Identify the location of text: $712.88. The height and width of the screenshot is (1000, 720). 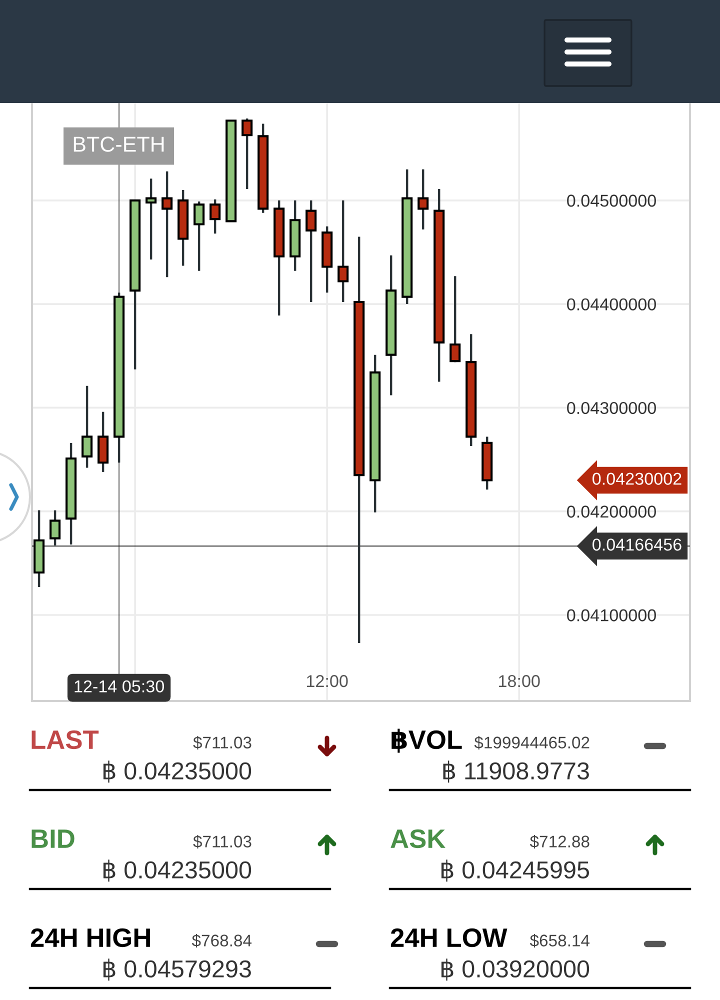
(560, 841).